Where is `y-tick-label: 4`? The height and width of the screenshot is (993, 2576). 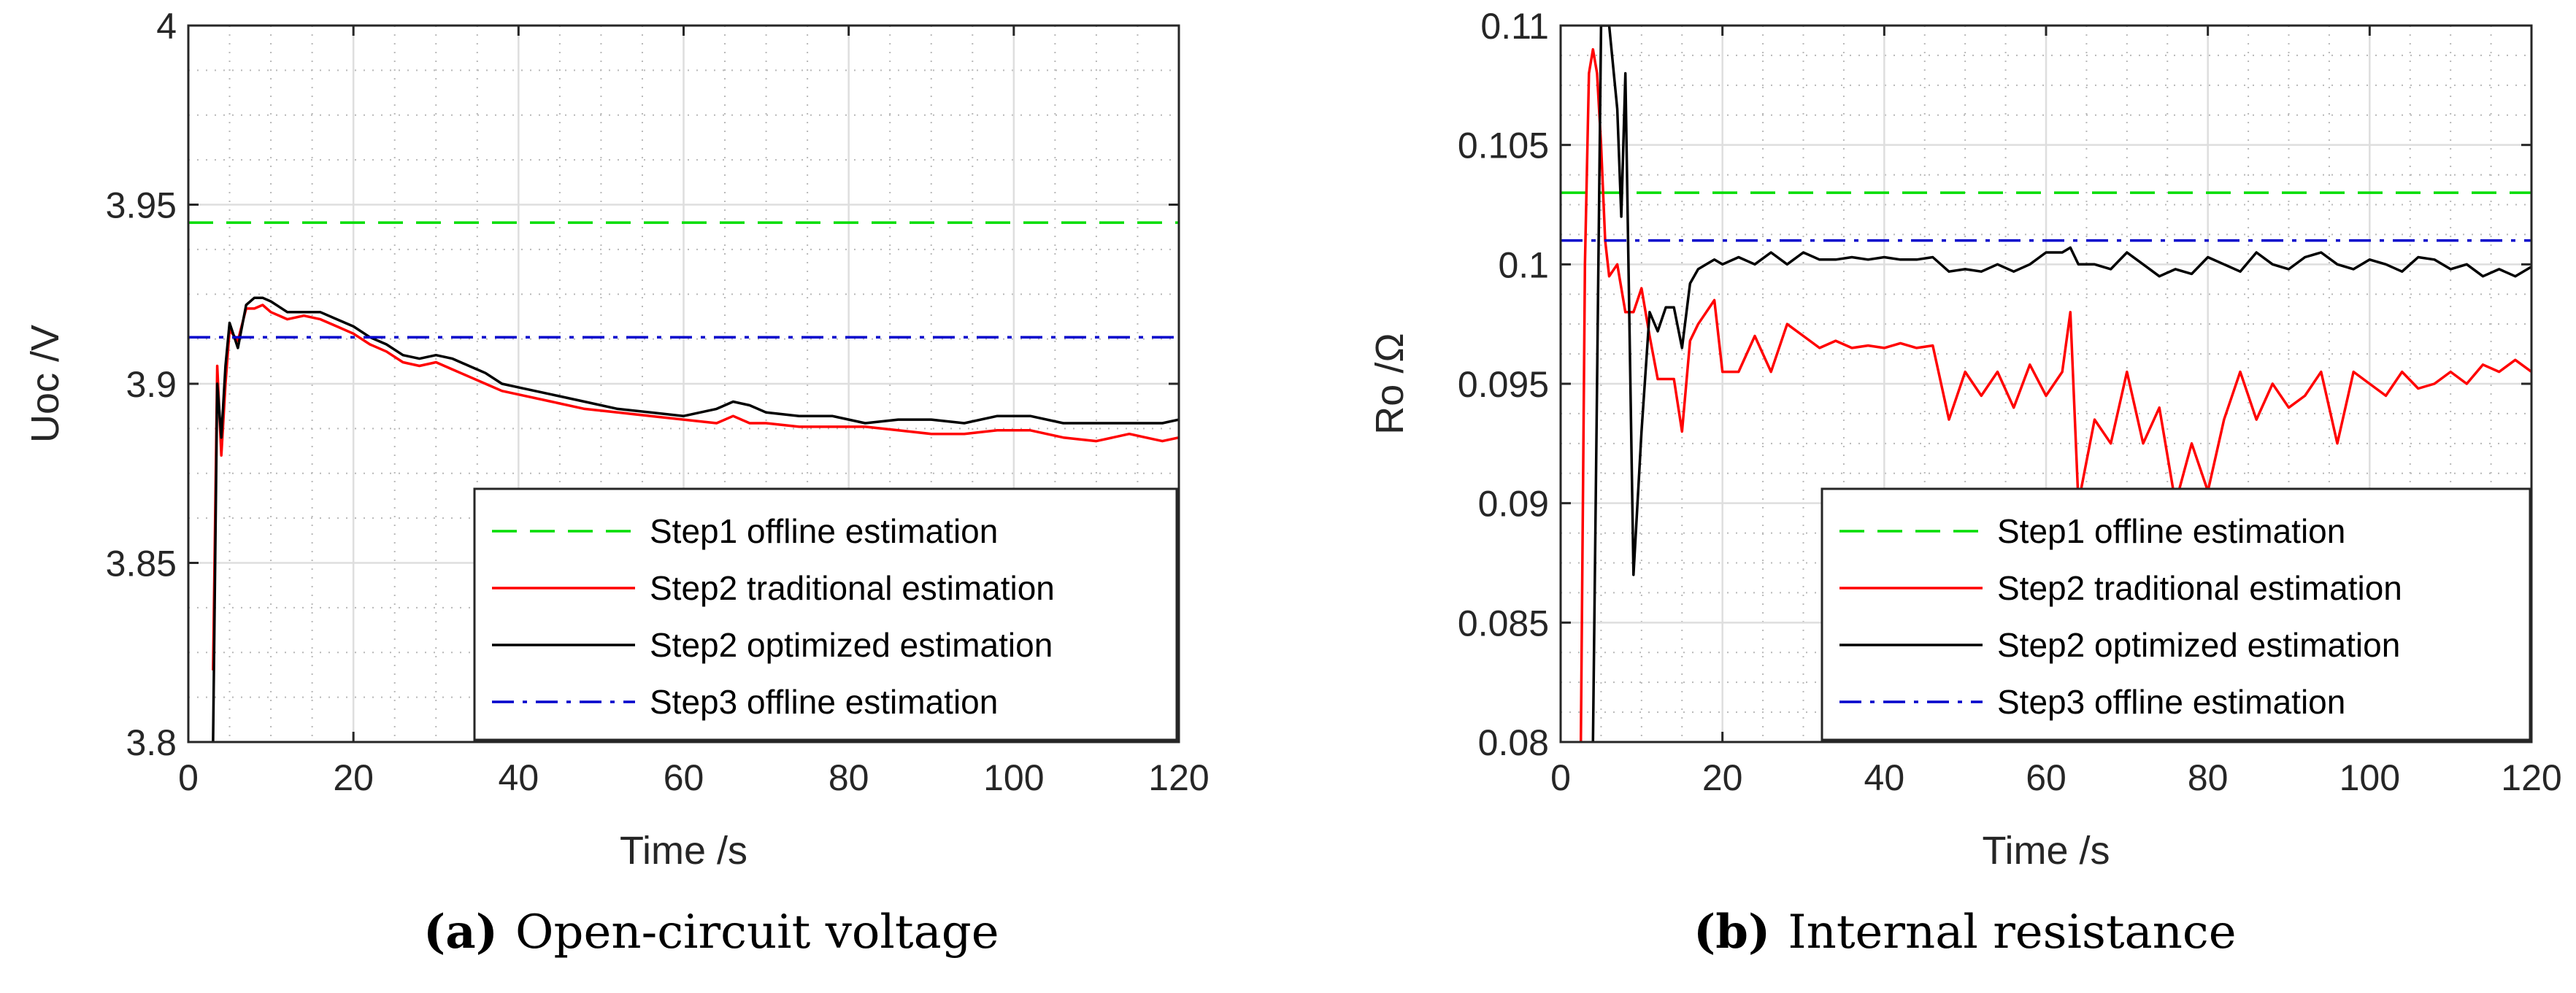
y-tick-label: 4 is located at coordinates (166, 26).